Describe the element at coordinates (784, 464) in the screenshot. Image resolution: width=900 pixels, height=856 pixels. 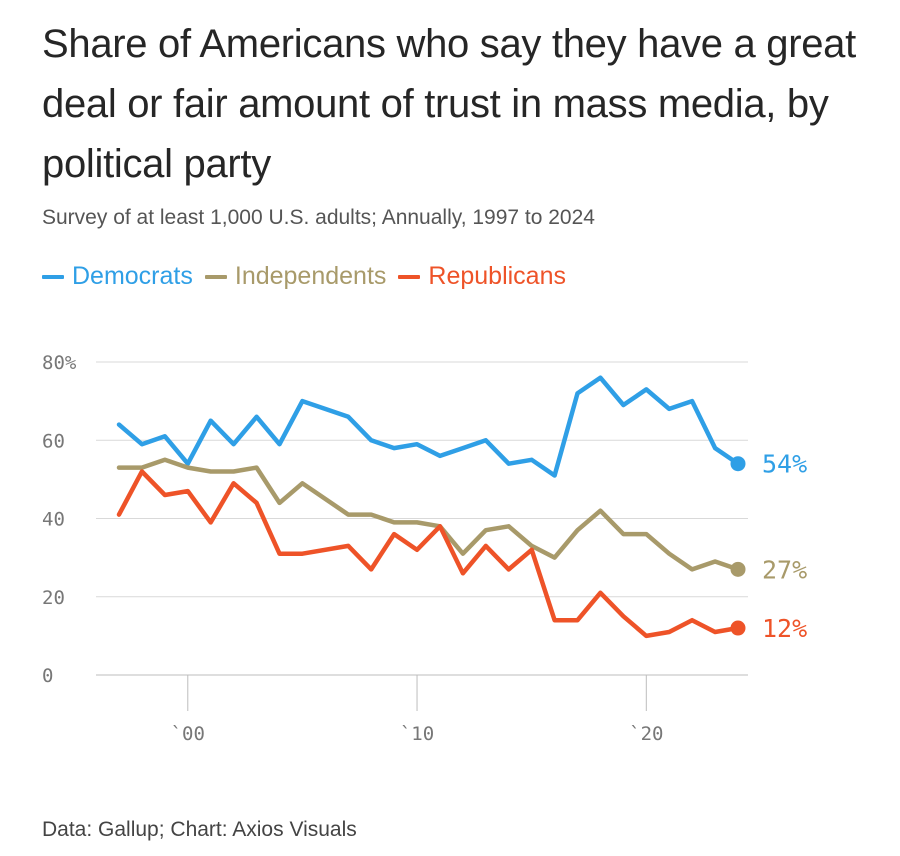
I see `end-label-democrats: 54%` at that location.